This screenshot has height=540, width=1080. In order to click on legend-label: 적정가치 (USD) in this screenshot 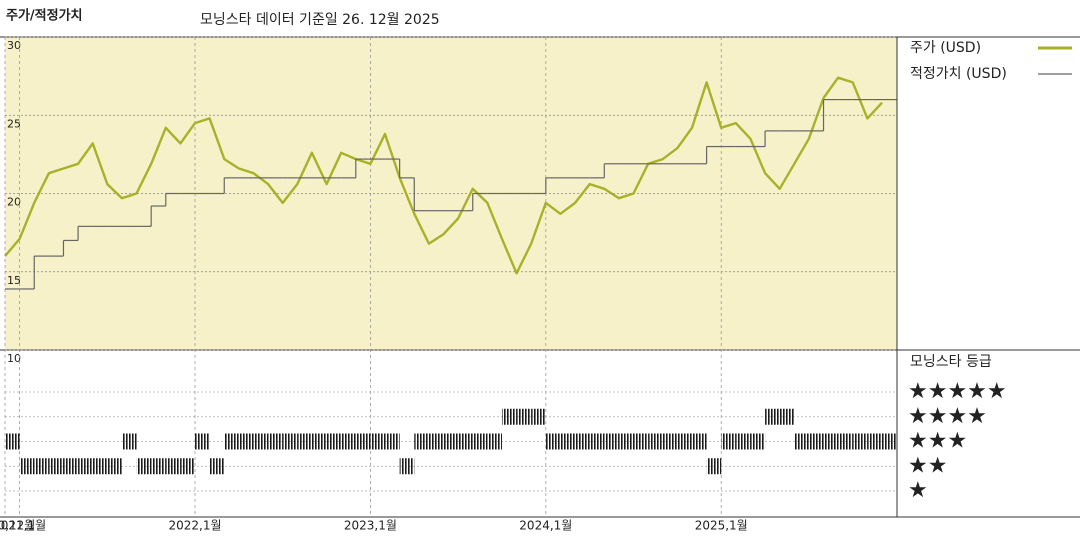, I will do `click(958, 74)`.